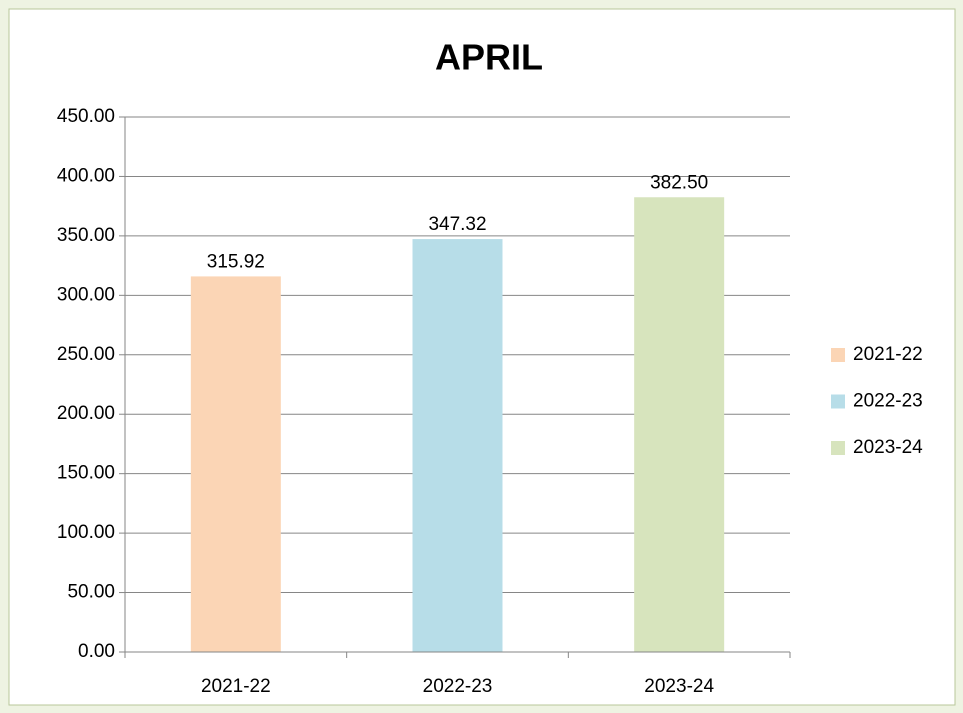 The width and height of the screenshot is (963, 713). Describe the element at coordinates (86, 294) in the screenshot. I see `y-tick-label: 300.00` at that location.